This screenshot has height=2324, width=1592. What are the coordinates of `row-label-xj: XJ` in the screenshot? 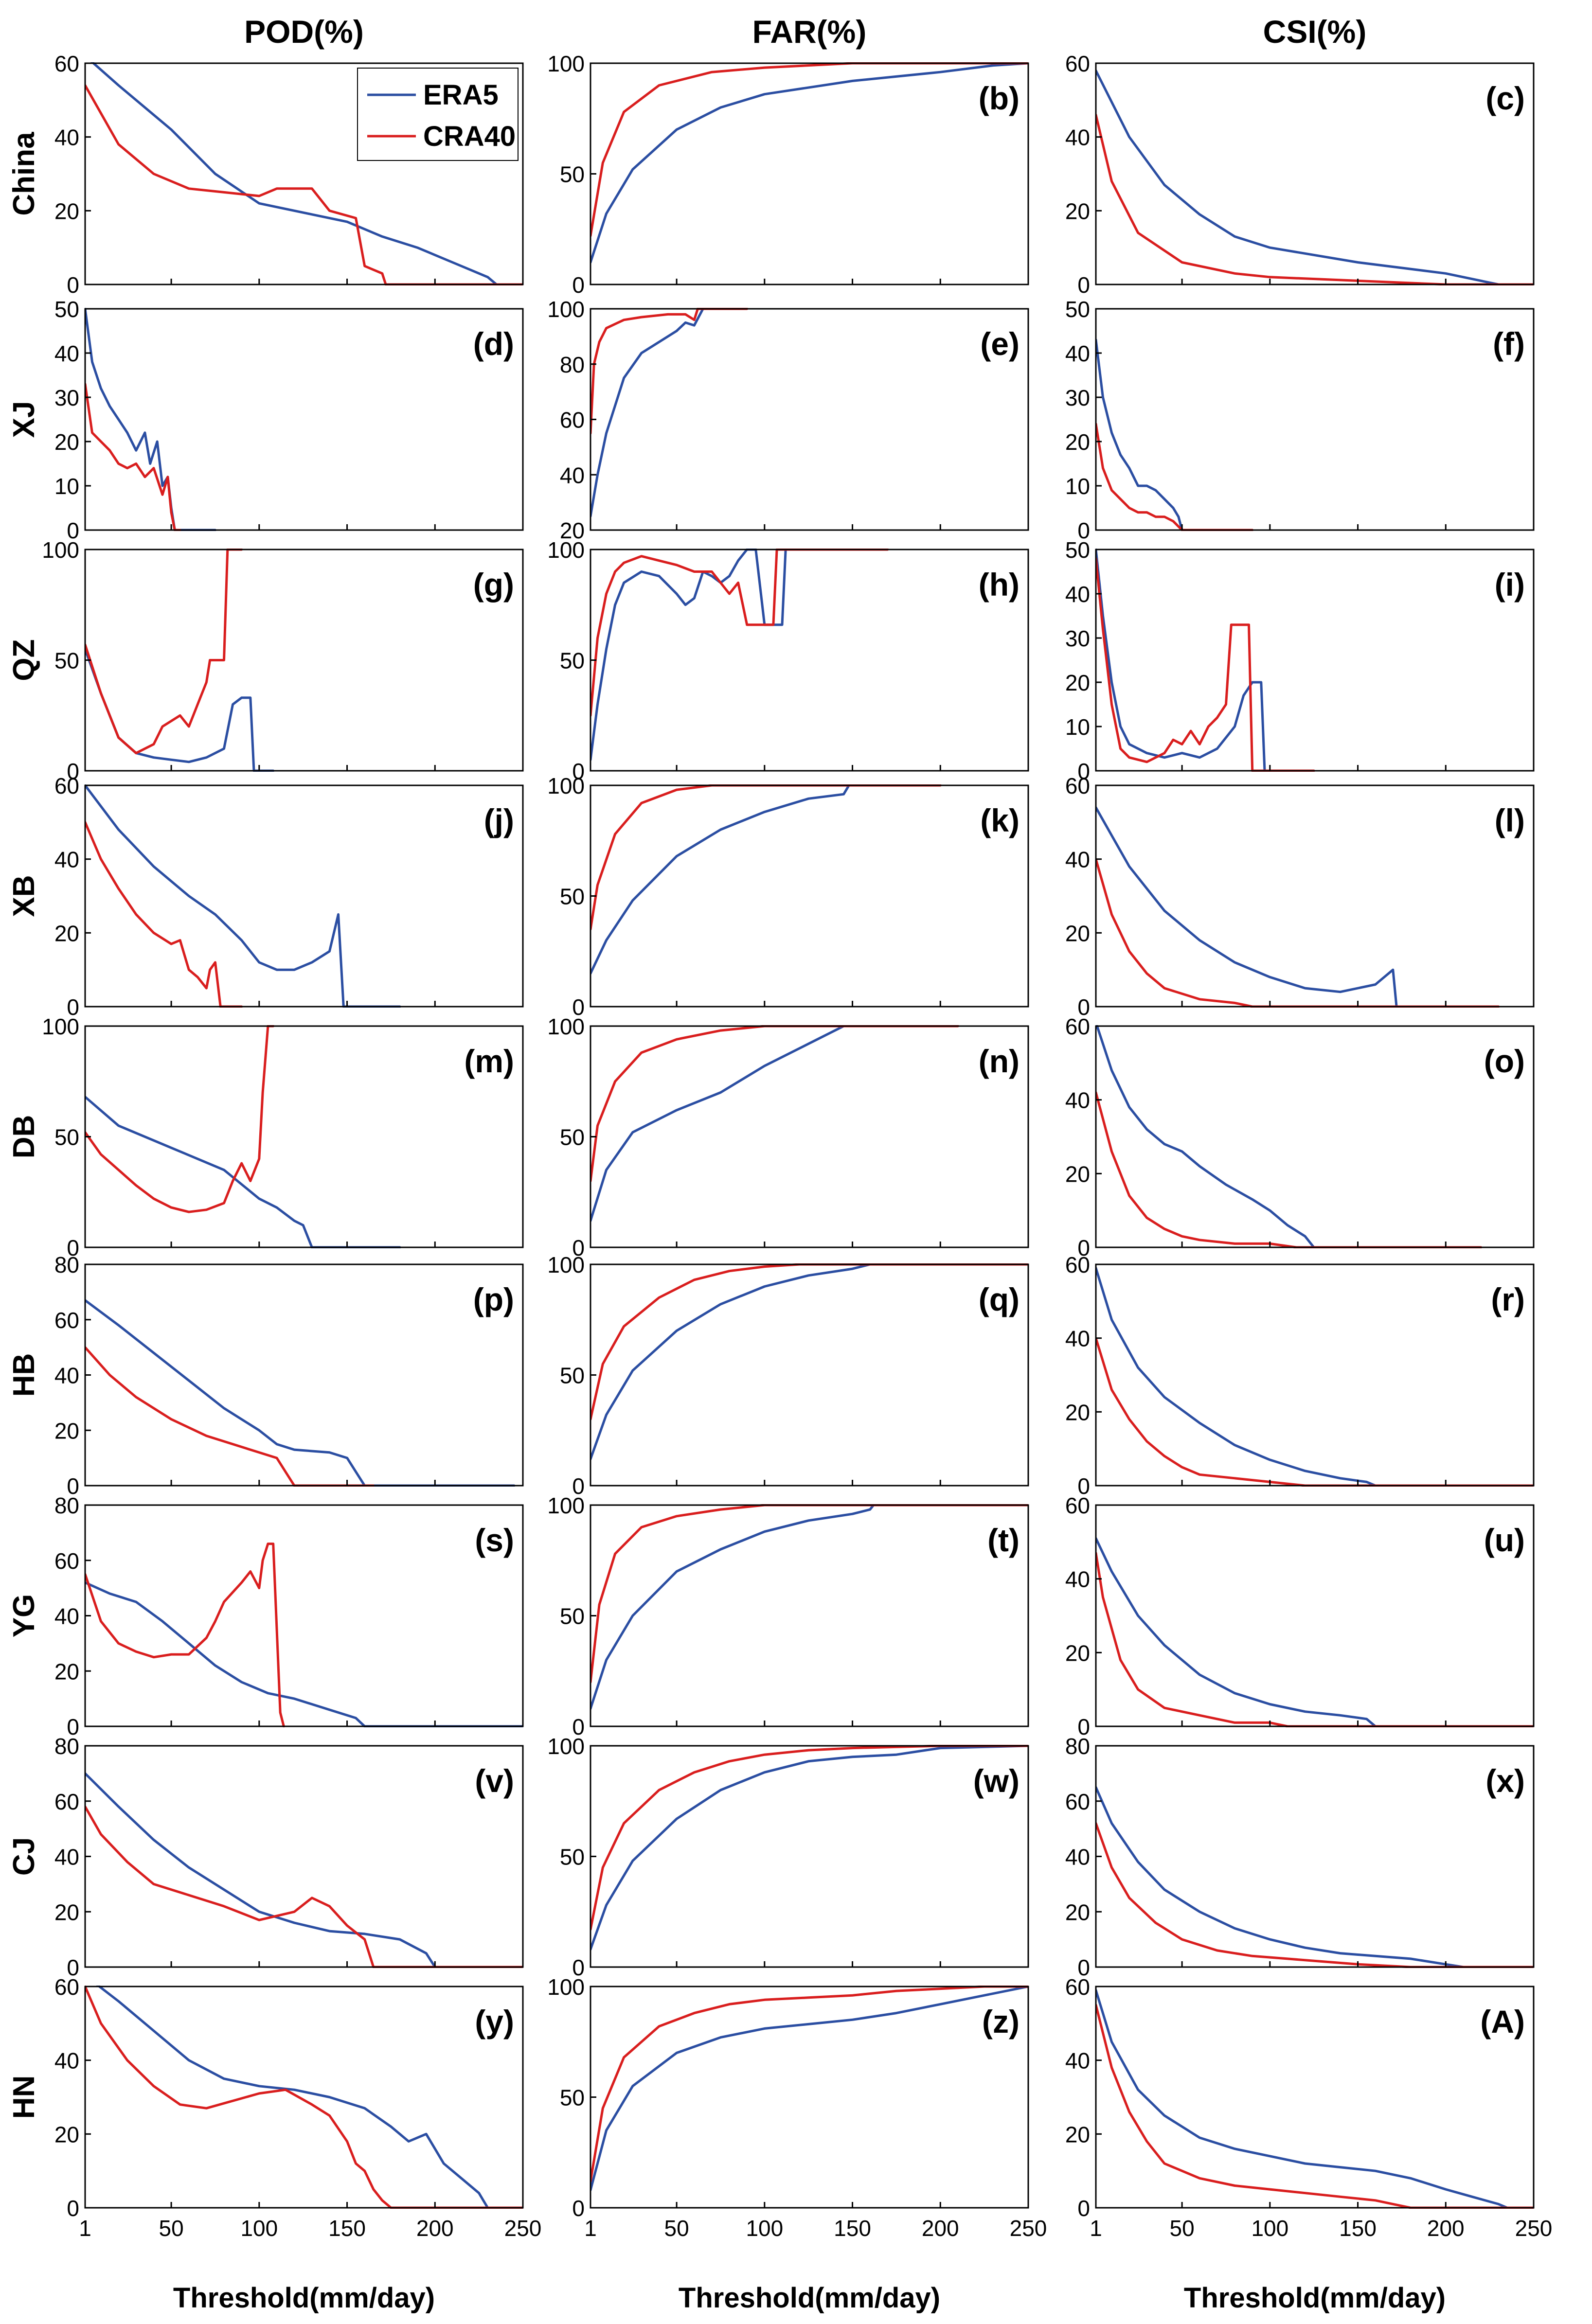 It's located at (24, 419).